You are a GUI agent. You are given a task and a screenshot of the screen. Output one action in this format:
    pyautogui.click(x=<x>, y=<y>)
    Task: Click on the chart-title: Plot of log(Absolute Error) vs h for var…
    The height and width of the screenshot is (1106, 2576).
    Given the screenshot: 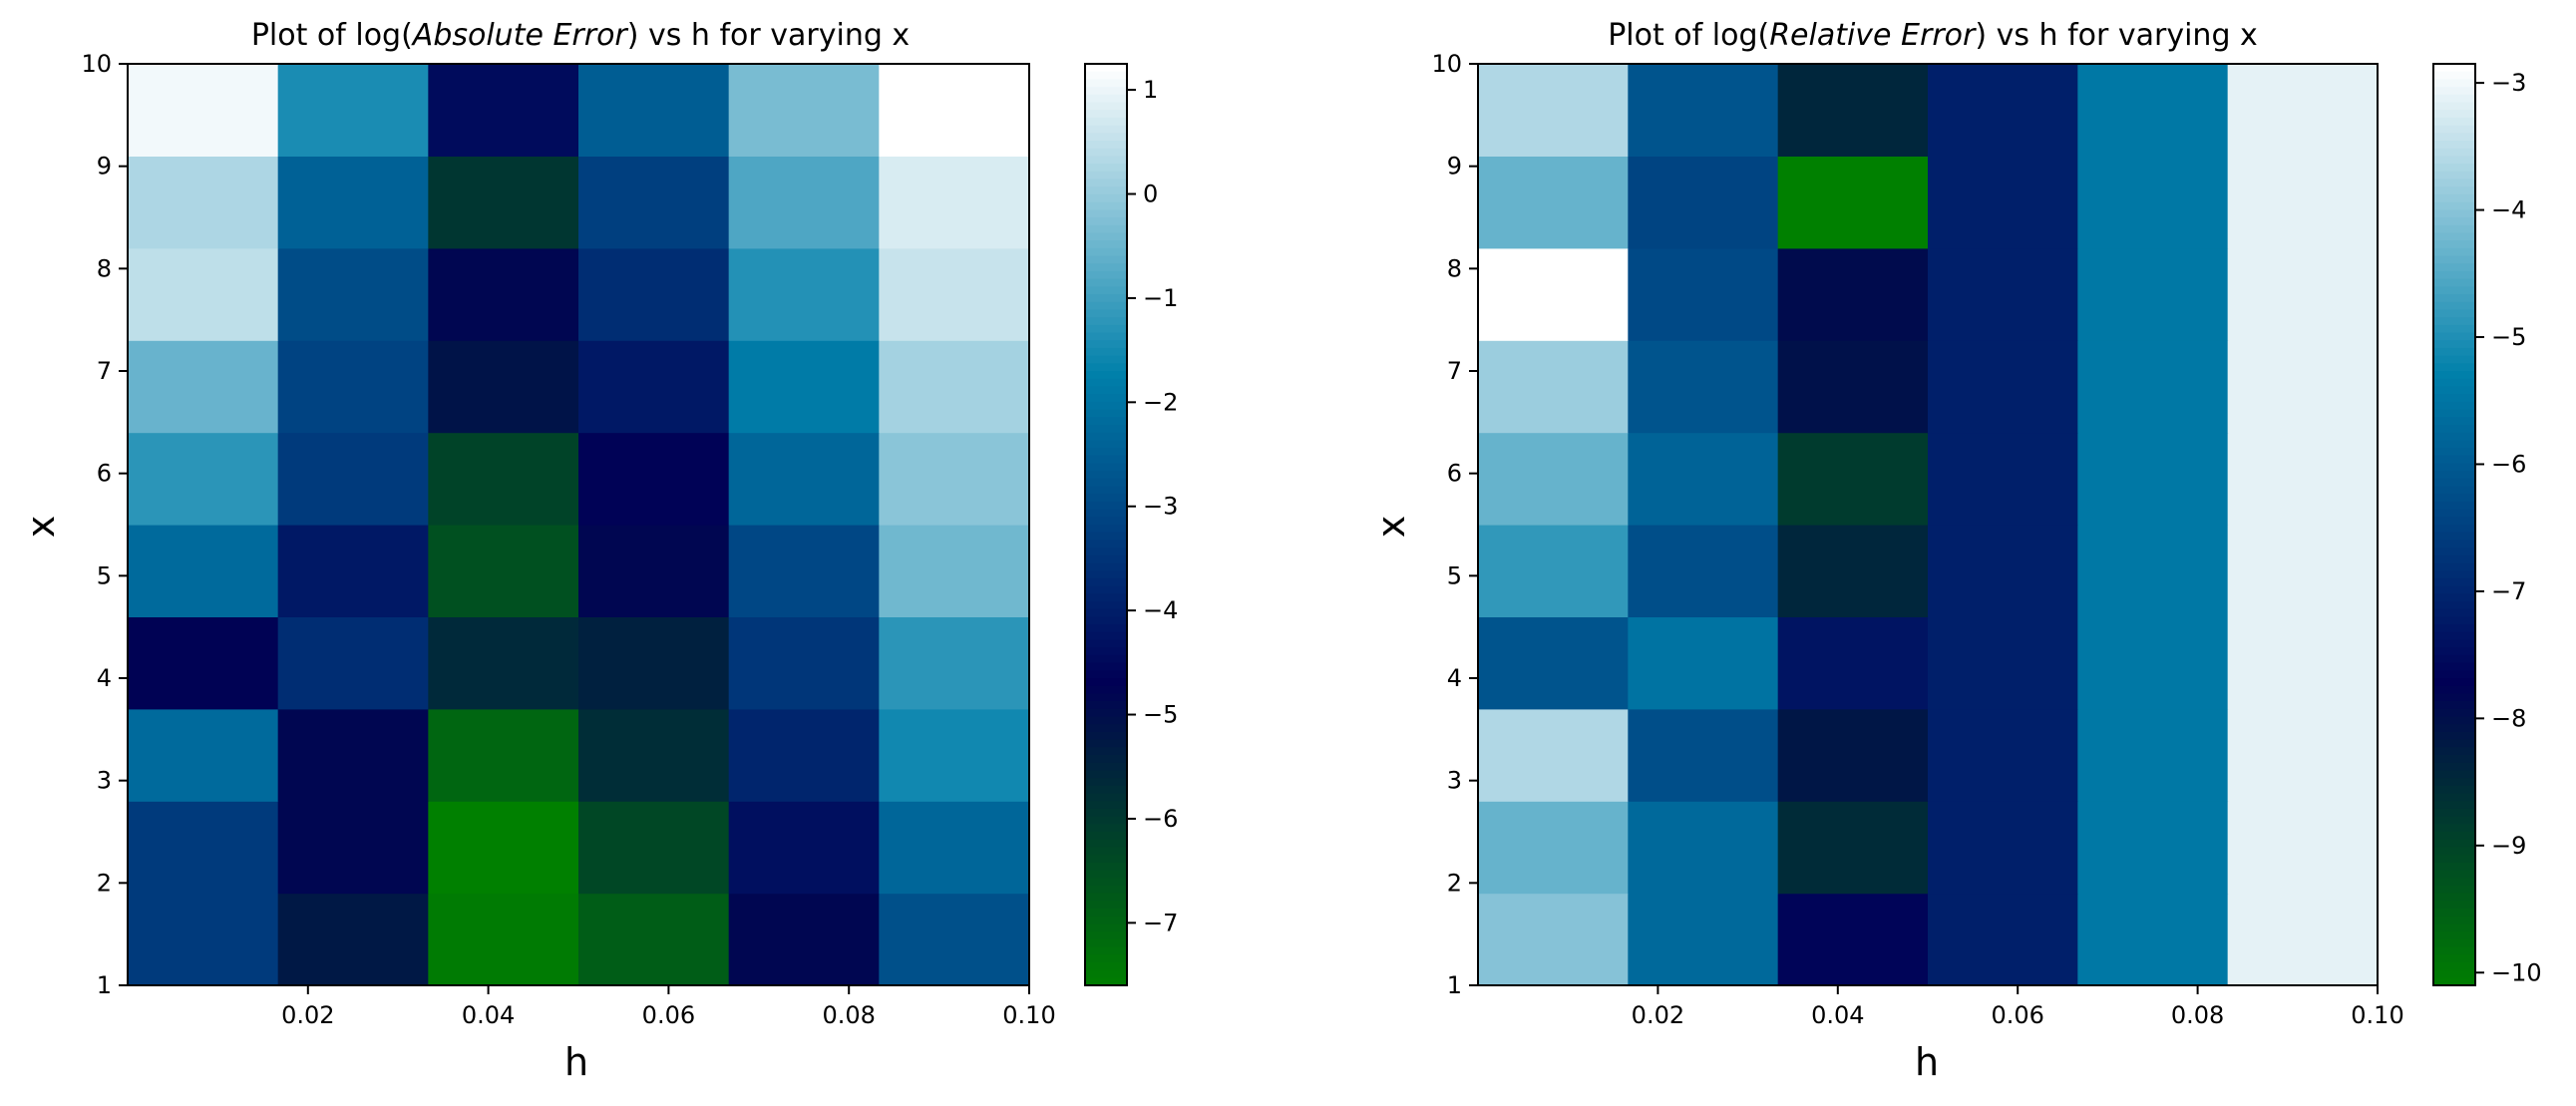 What is the action you would take?
    pyautogui.click(x=581, y=35)
    